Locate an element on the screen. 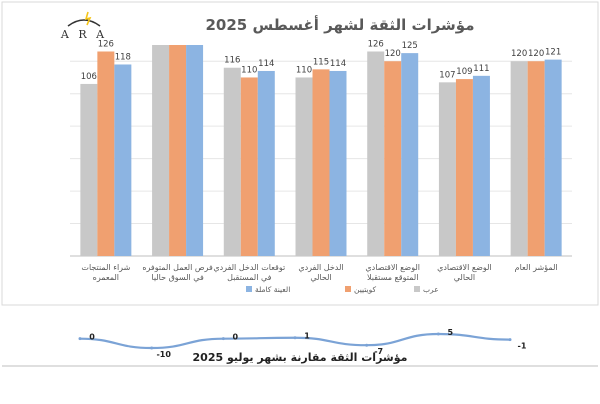  category-label-line: توقعات الدخل الفردي is located at coordinates (249, 267).